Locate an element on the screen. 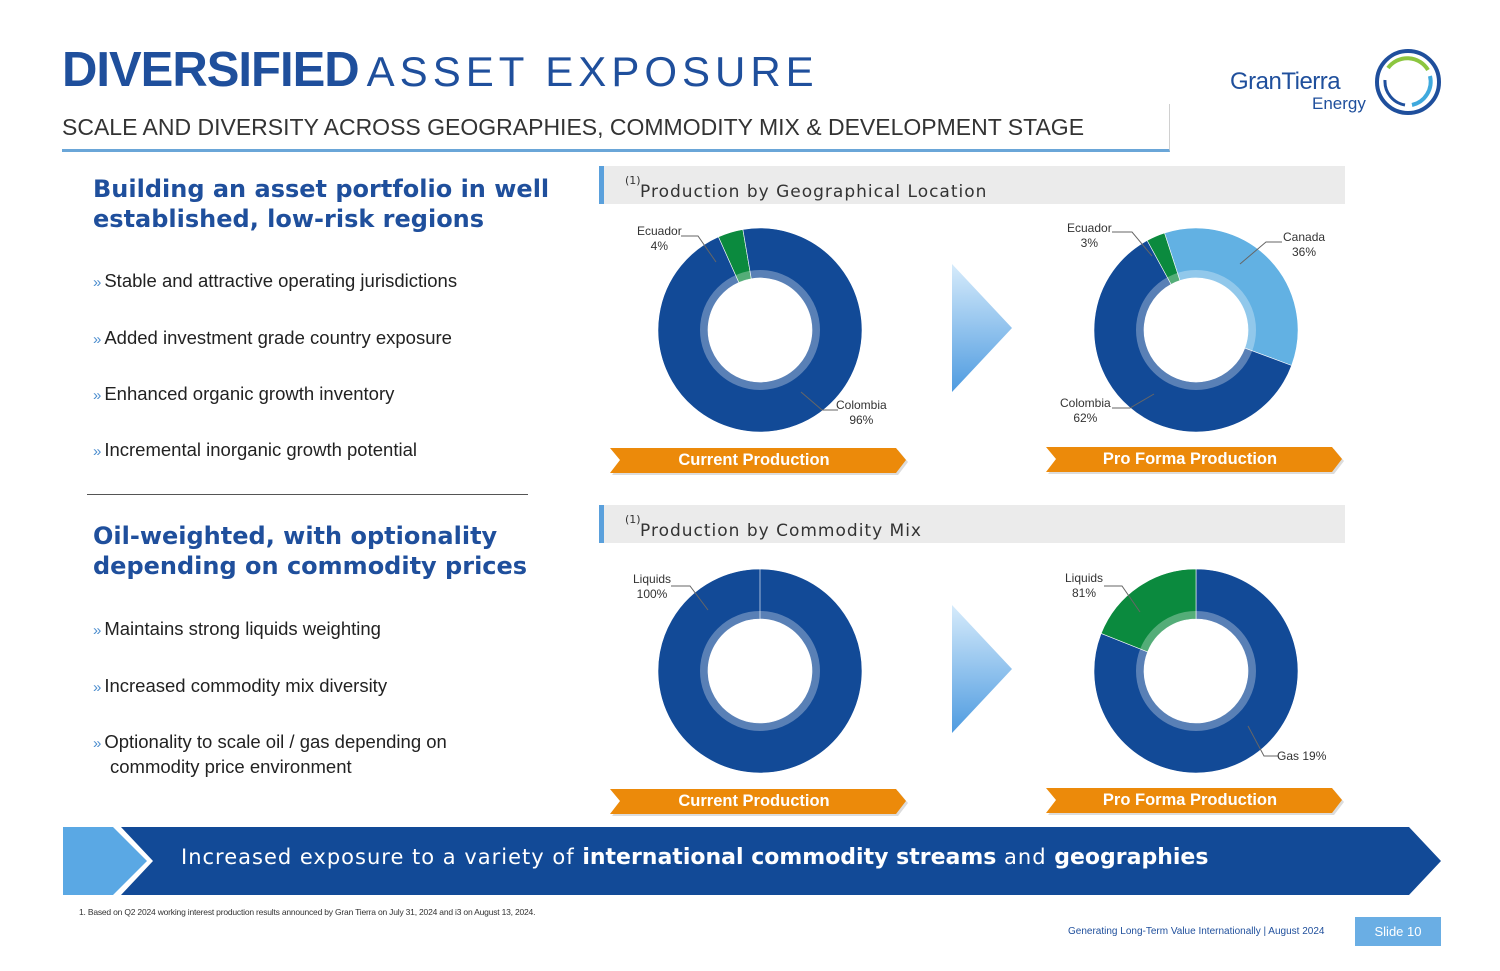  slide-number: Slide 10 is located at coordinates (1398, 931).